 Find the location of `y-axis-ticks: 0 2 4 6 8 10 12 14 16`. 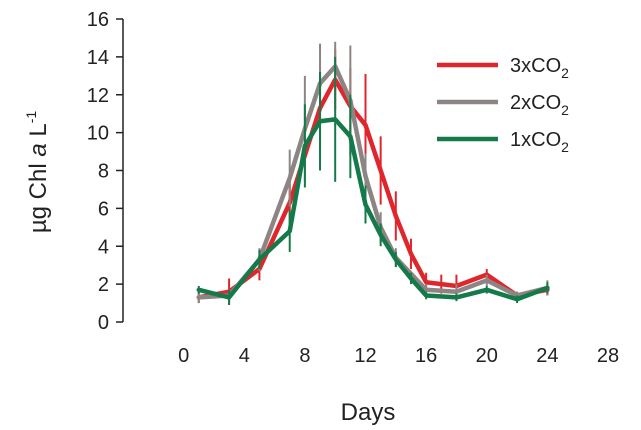

y-axis-ticks: 0 2 4 6 8 10 12 14 16 is located at coordinates (105, 171).